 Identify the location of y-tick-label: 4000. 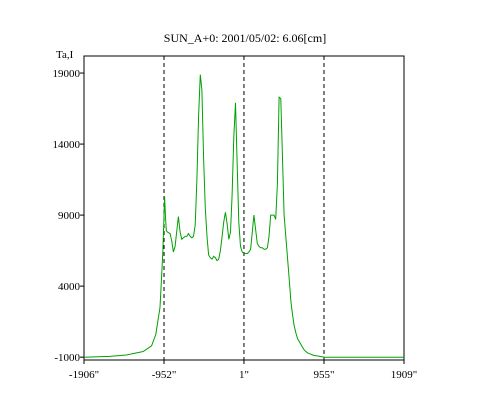
(69, 287).